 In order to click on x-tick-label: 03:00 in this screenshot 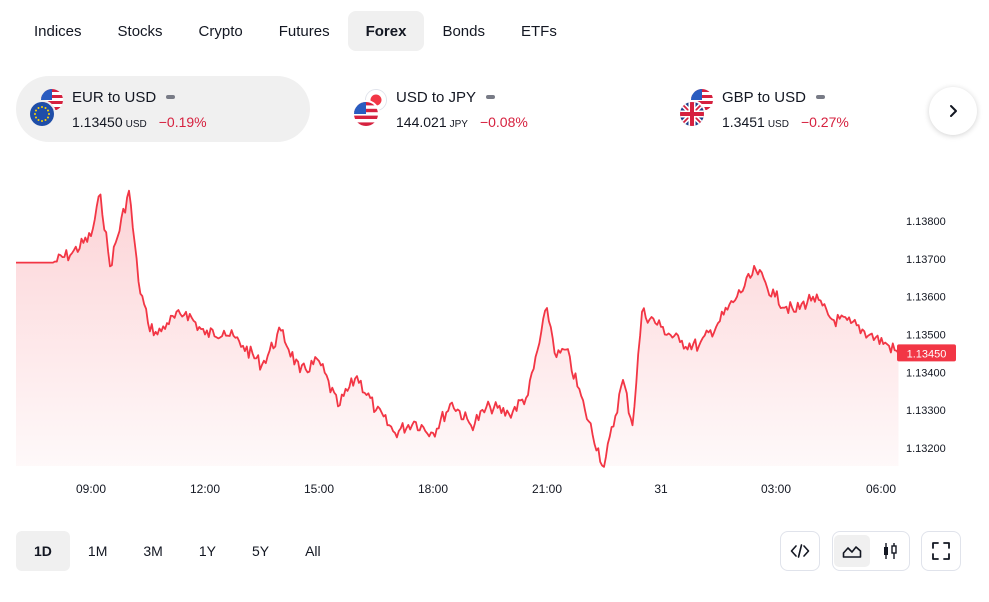, I will do `click(776, 489)`.